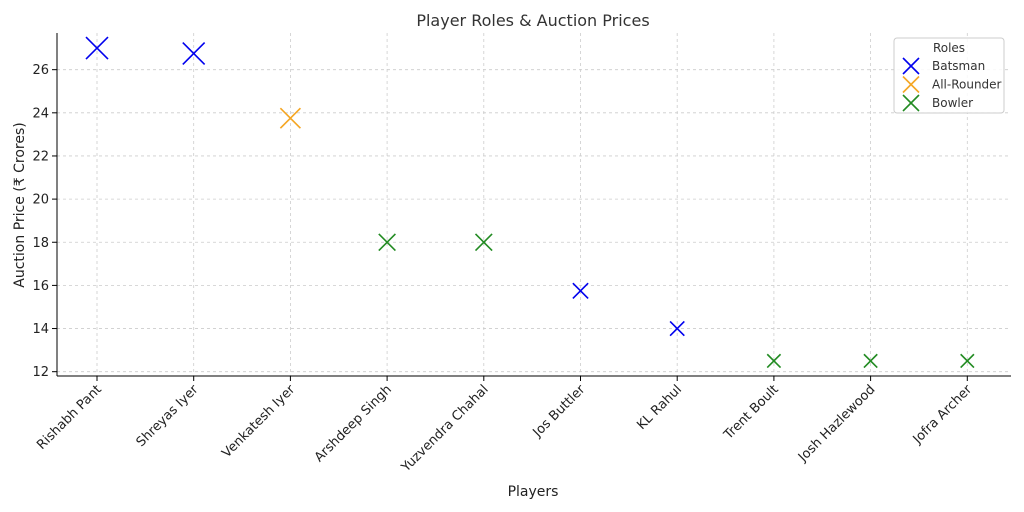 This screenshot has width=1024, height=512. Describe the element at coordinates (445, 429) in the screenshot. I see `x-tick-label: Yuzvendra Chahal` at that location.